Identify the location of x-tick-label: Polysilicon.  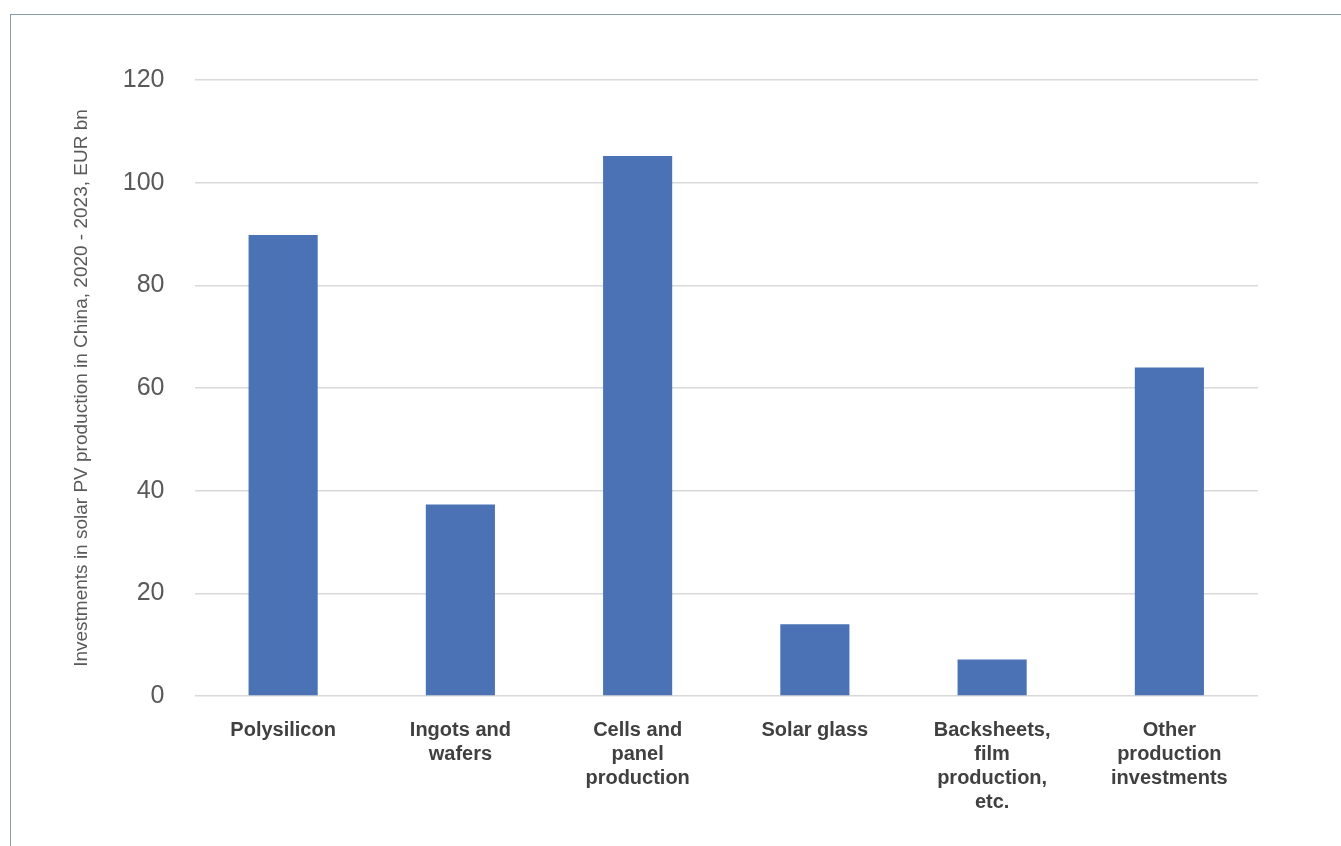
(283, 728).